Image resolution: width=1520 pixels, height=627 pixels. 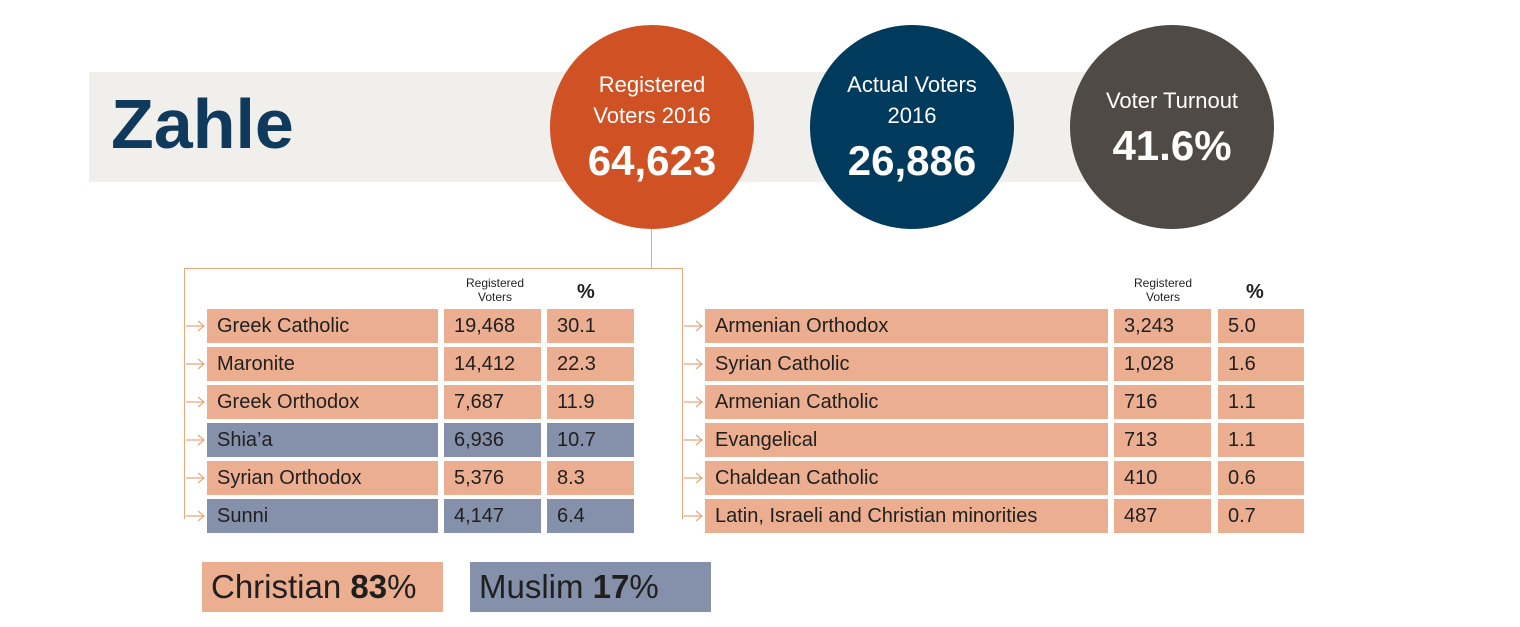 I want to click on table-row-voters-cell: 716, so click(x=1162, y=402).